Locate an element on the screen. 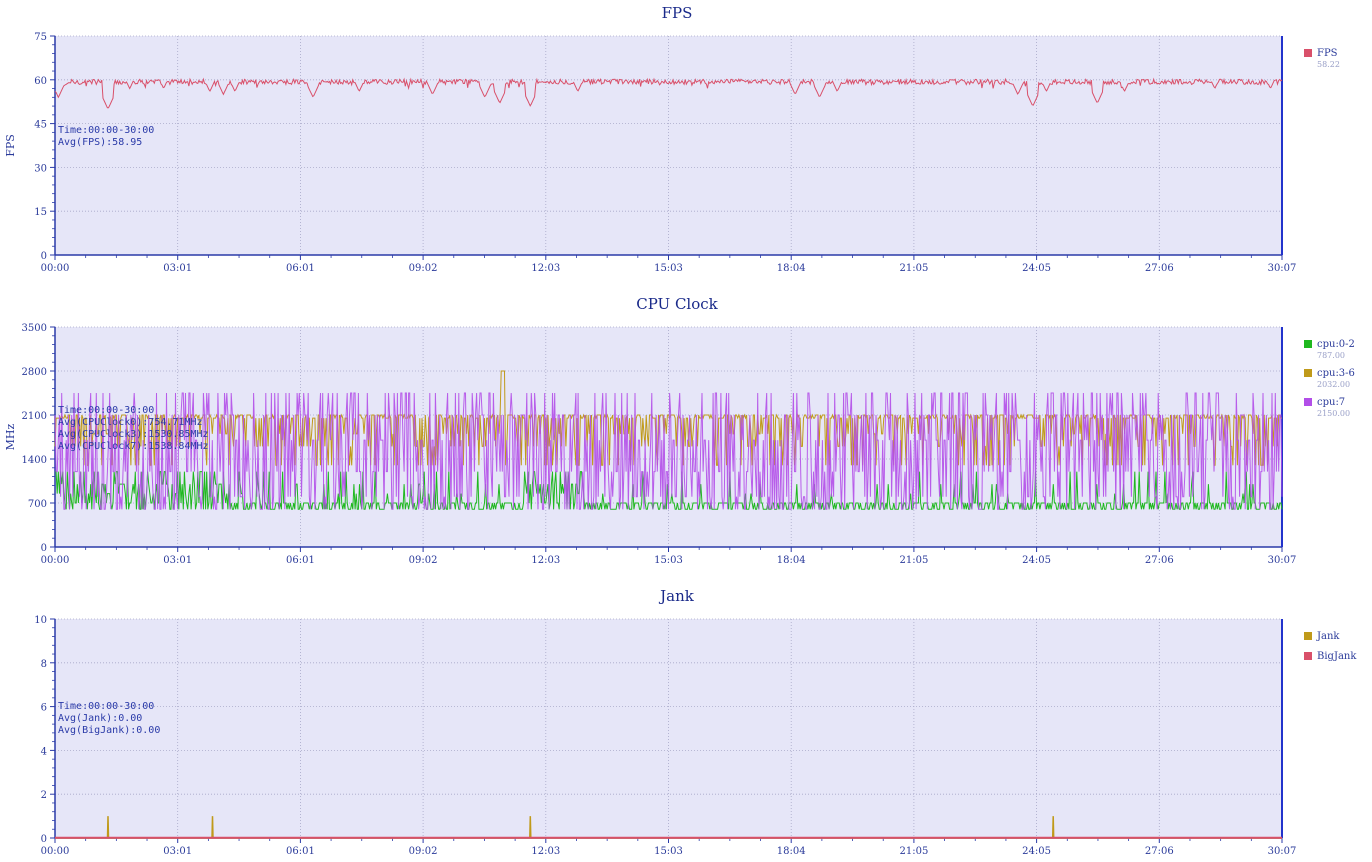 Image resolution: width=1372 pixels, height=862 pixels. series-line-fps is located at coordinates (668, 93).